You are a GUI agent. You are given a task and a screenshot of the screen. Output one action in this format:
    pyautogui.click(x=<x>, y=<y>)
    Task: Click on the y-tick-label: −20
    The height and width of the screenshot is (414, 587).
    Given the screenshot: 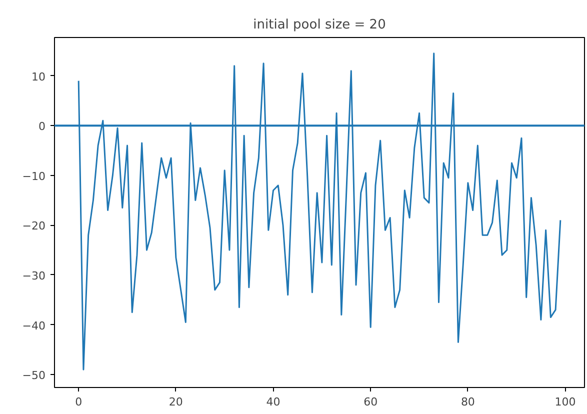 What is the action you would take?
    pyautogui.click(x=34, y=226)
    